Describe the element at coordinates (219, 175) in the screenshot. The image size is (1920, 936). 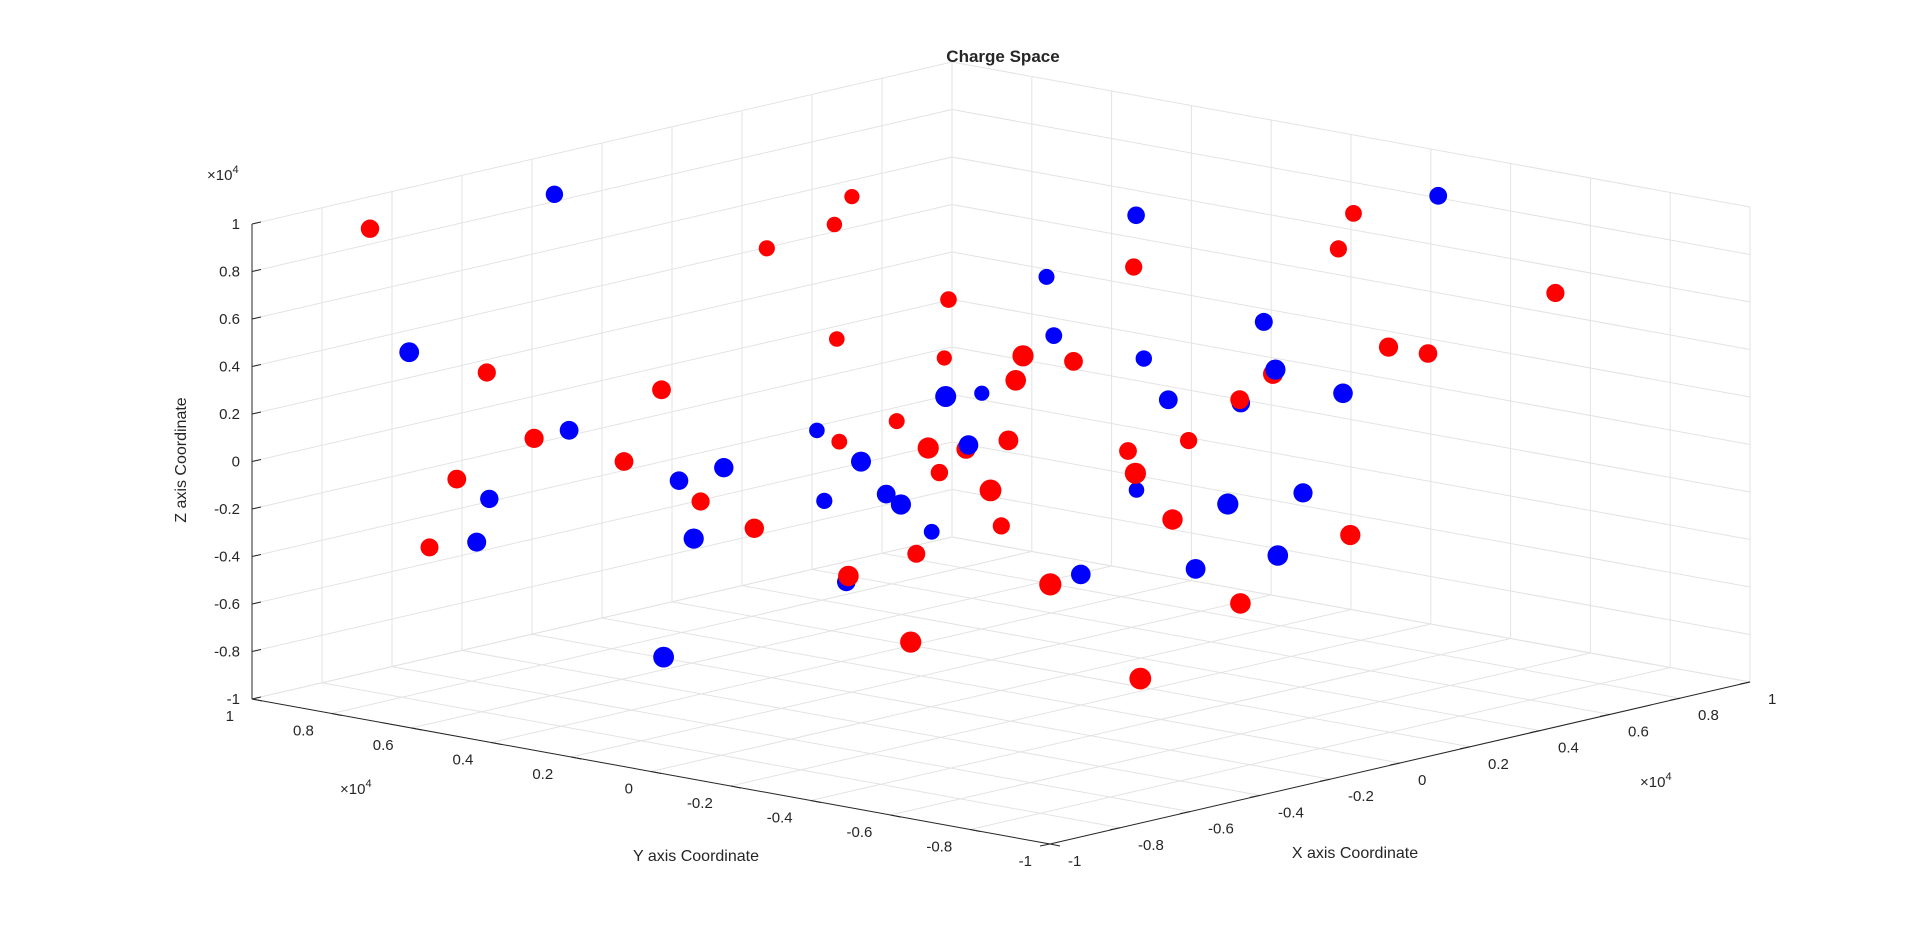
I see `z-exponent-base: ×10` at that location.